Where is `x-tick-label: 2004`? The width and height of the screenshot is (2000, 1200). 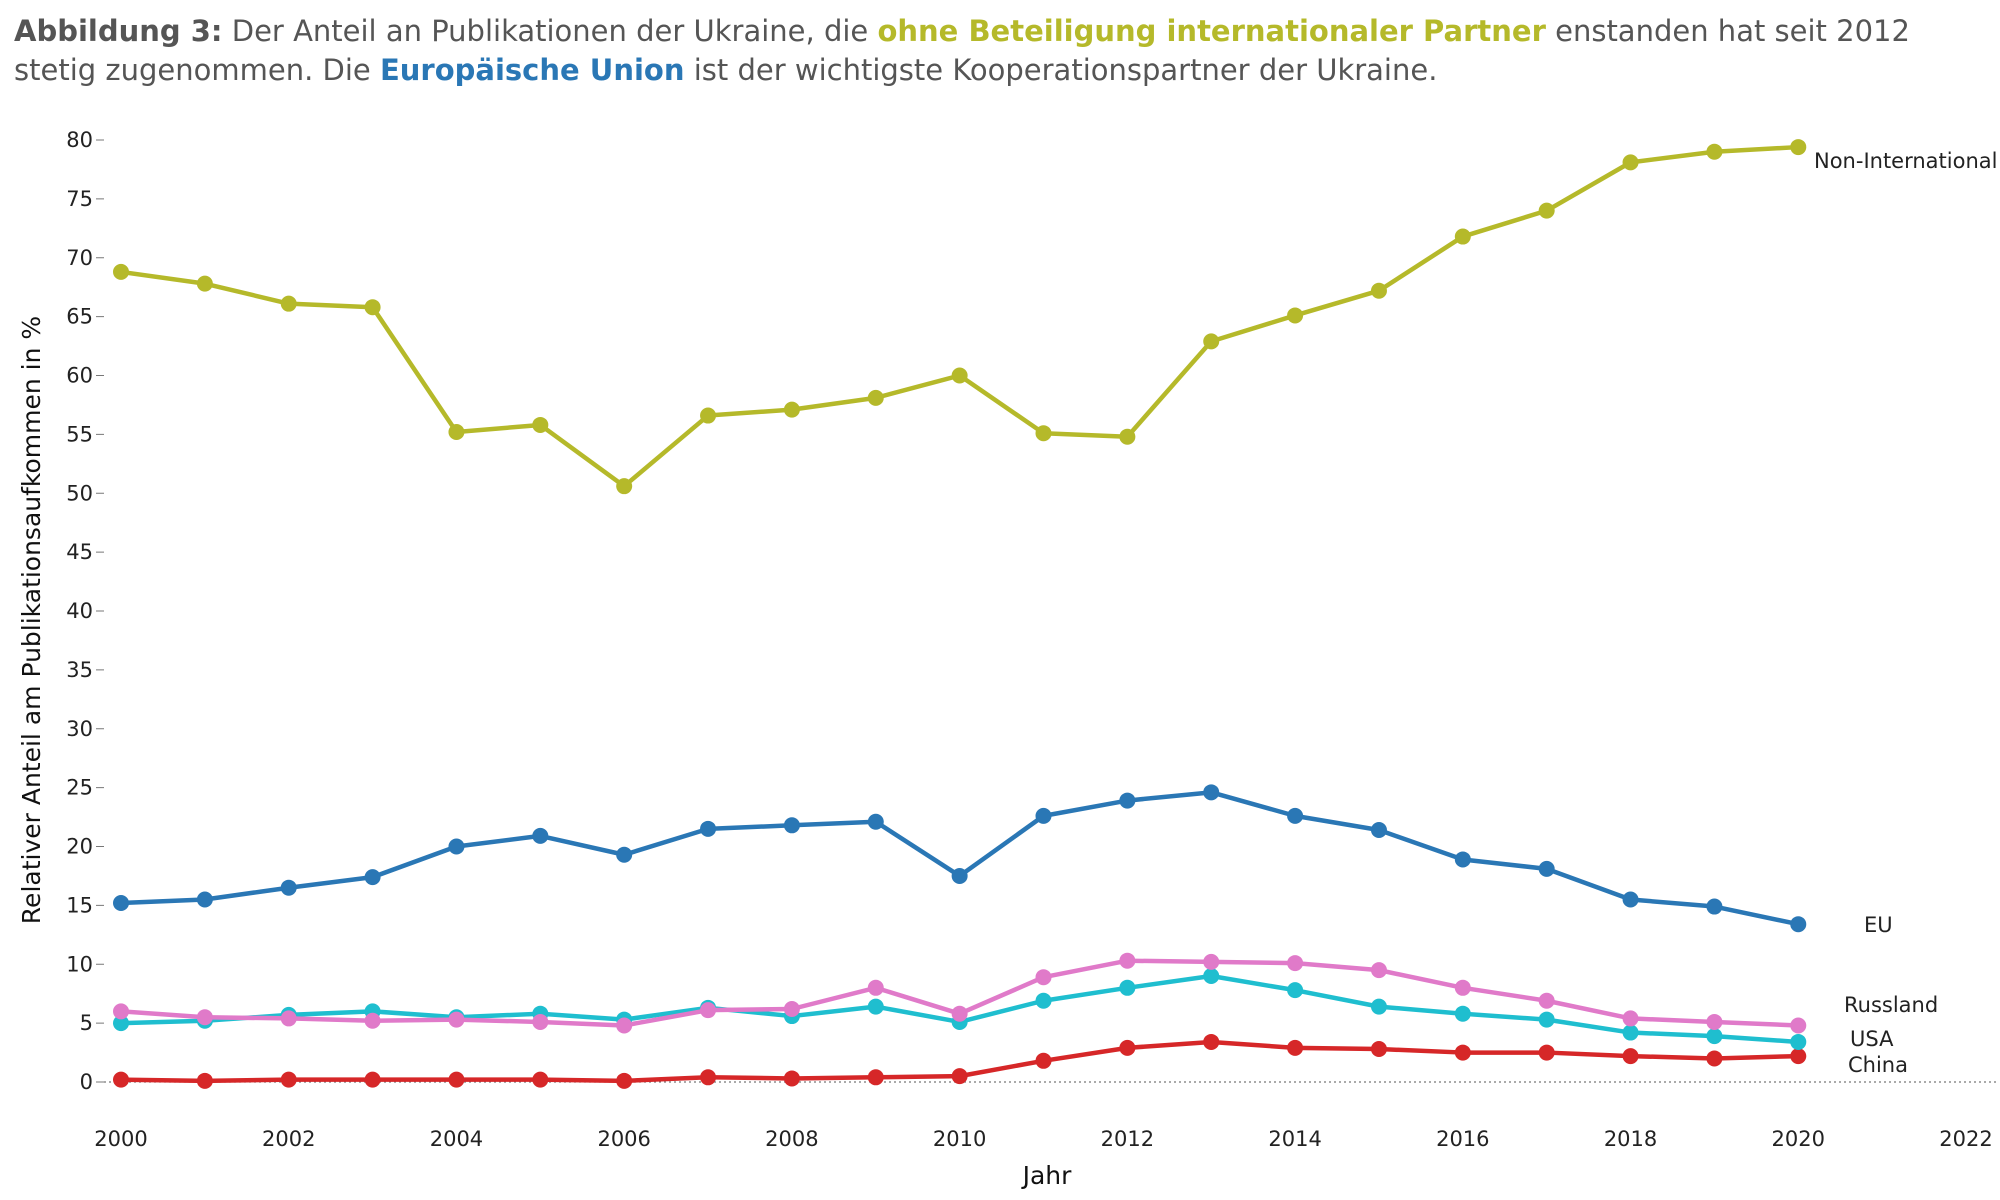 x-tick-label: 2004 is located at coordinates (456, 1139).